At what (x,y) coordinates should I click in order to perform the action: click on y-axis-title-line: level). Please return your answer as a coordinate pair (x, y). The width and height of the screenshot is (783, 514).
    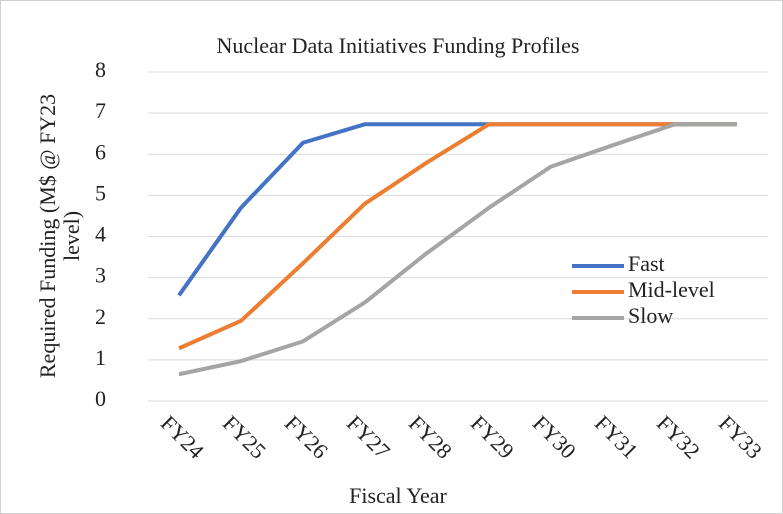
    Looking at the image, I should click on (71, 236).